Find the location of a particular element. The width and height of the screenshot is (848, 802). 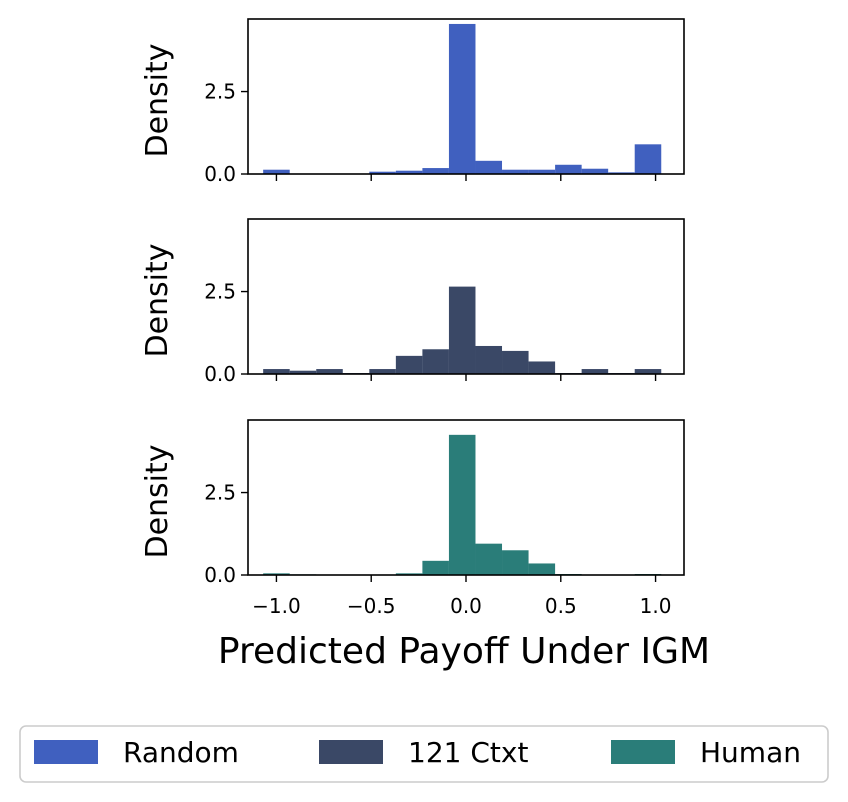

legend-entry: Human is located at coordinates (706, 752).